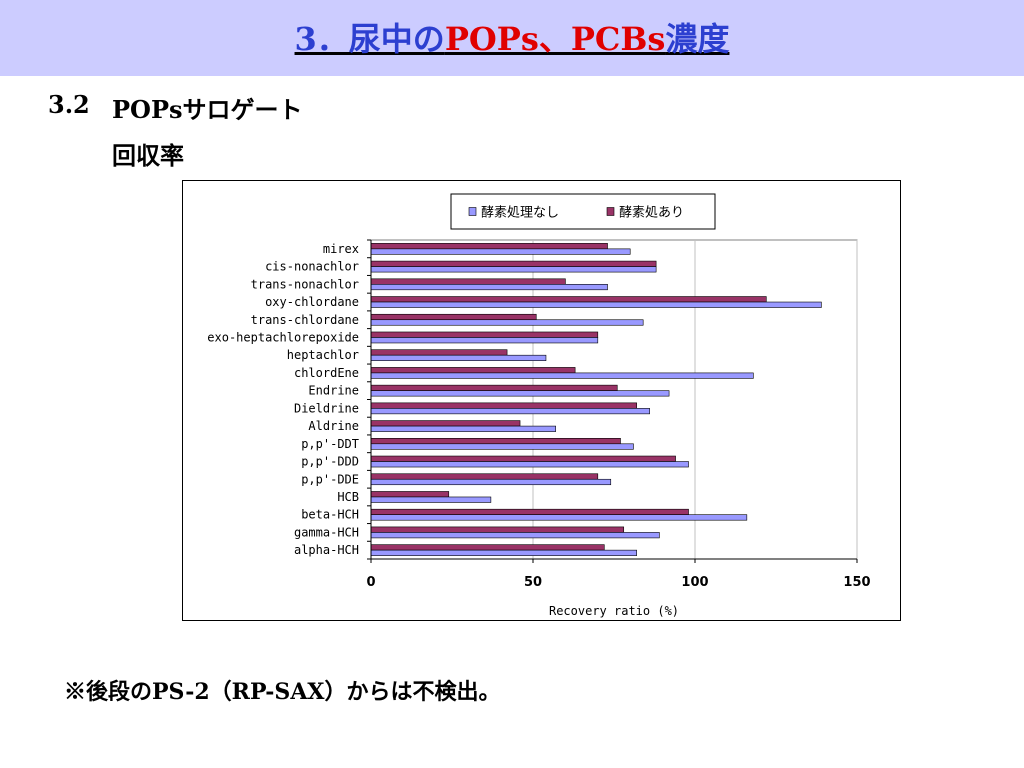 The height and width of the screenshot is (768, 1024). I want to click on title-prefix: 3．尿中の, so click(369, 39).